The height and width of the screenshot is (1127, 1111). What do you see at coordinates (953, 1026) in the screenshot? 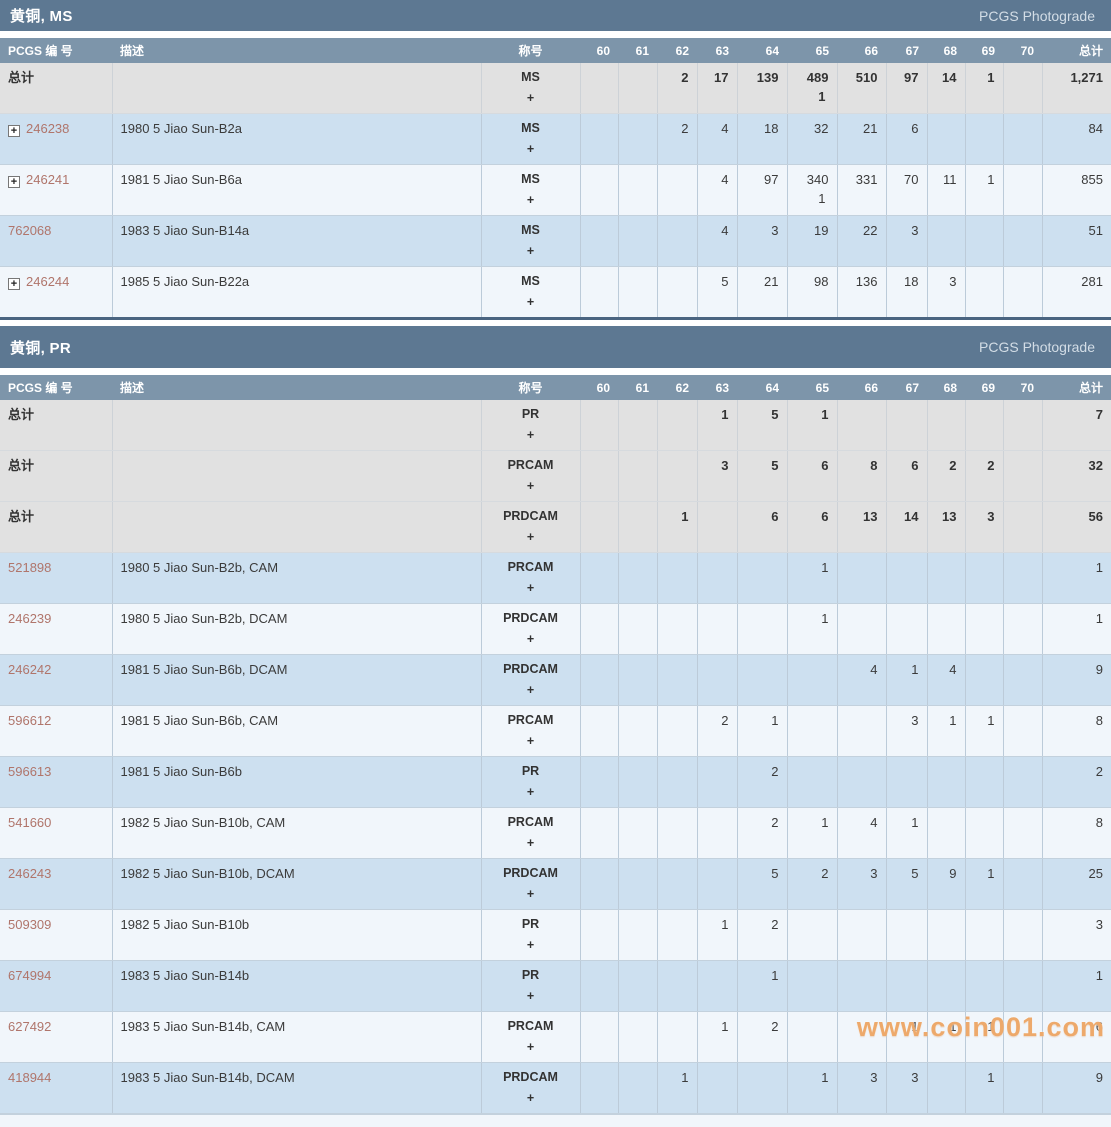
I see `grade-count: 1` at bounding box center [953, 1026].